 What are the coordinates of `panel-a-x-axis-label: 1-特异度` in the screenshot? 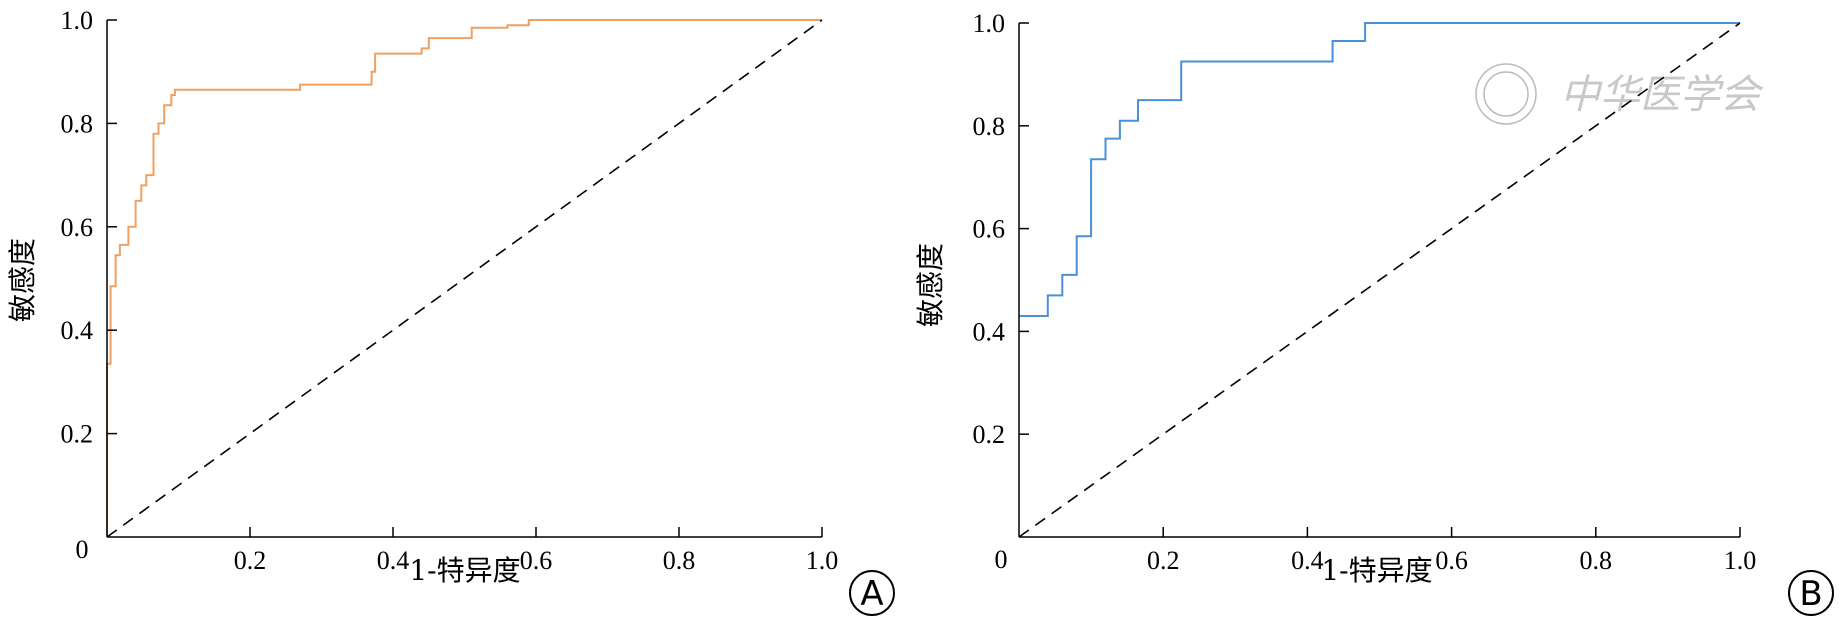 It's located at (464, 570).